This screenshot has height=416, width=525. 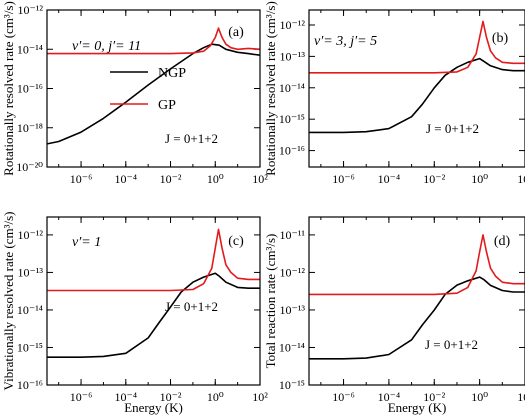 What do you see at coordinates (502, 241) in the screenshot?
I see `panel-tag: (d)` at bounding box center [502, 241].